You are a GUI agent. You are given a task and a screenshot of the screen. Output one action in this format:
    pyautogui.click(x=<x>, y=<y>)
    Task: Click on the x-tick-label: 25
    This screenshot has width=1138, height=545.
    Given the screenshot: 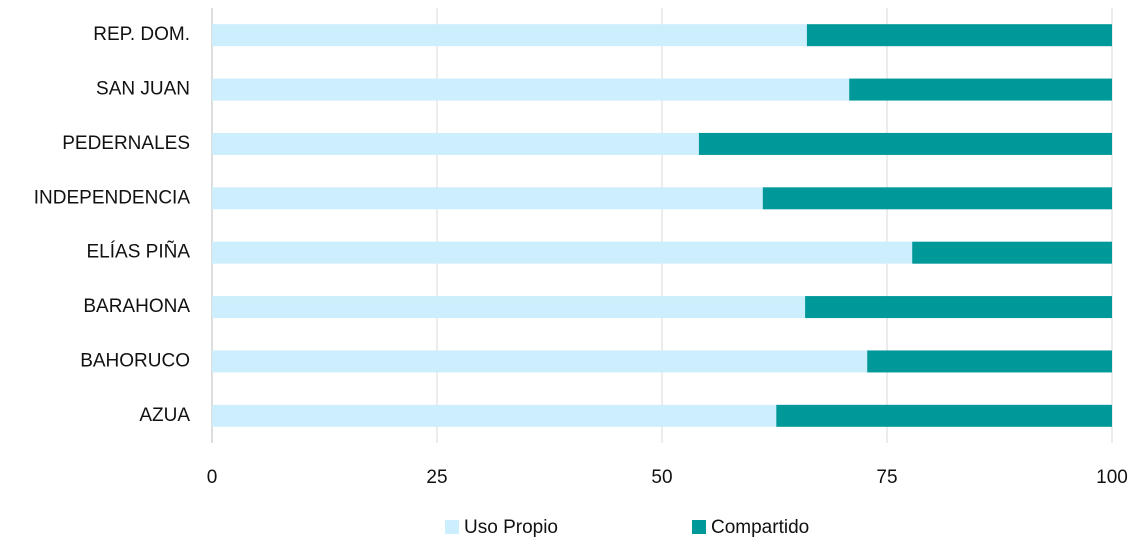 What is the action you would take?
    pyautogui.click(x=436, y=477)
    